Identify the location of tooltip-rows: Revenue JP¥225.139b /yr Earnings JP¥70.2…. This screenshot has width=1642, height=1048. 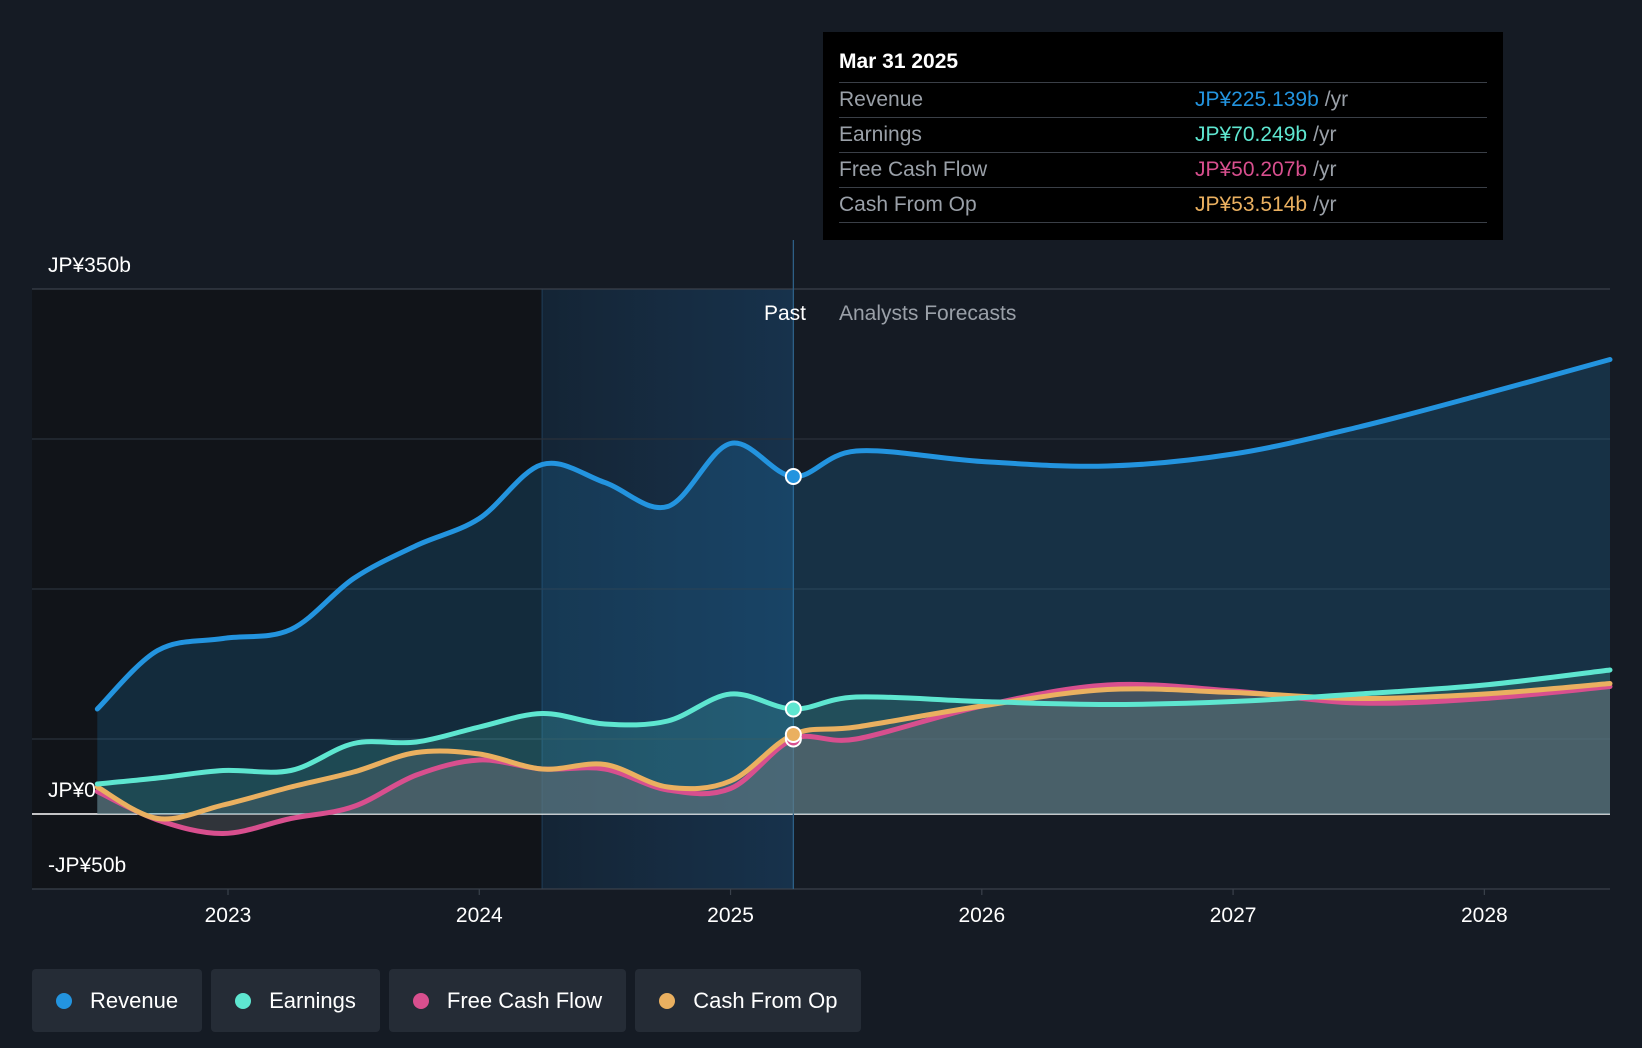
(1163, 152).